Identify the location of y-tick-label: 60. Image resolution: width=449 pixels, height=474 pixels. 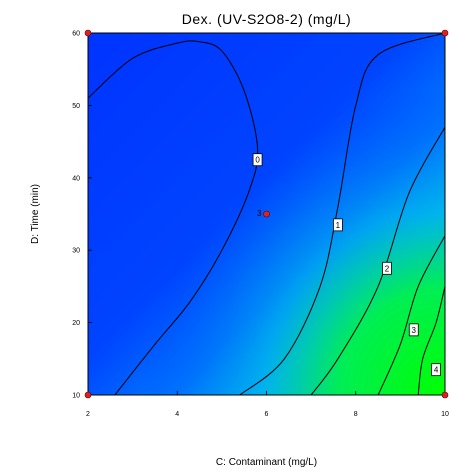
(76, 34).